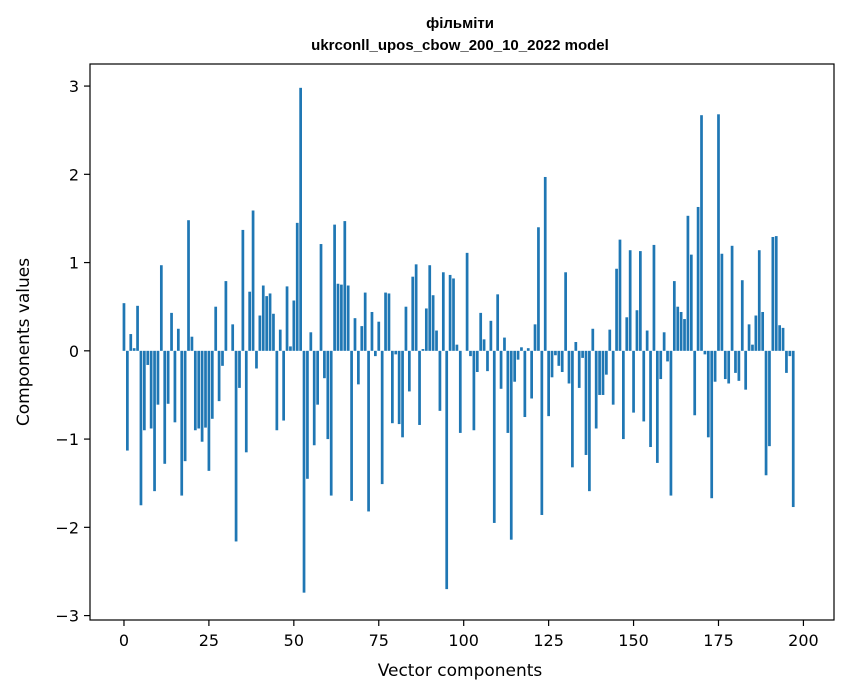 This screenshot has height=700, width=847. What do you see at coordinates (67, 439) in the screenshot?
I see `y-tick-label--1: −1` at bounding box center [67, 439].